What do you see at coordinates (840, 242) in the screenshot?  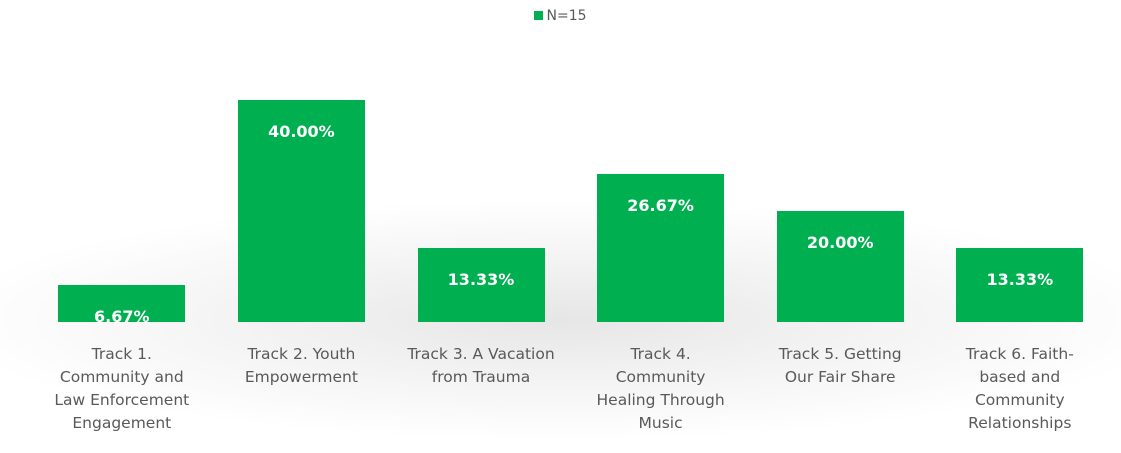 I see `value-label: 20.00%` at bounding box center [840, 242].